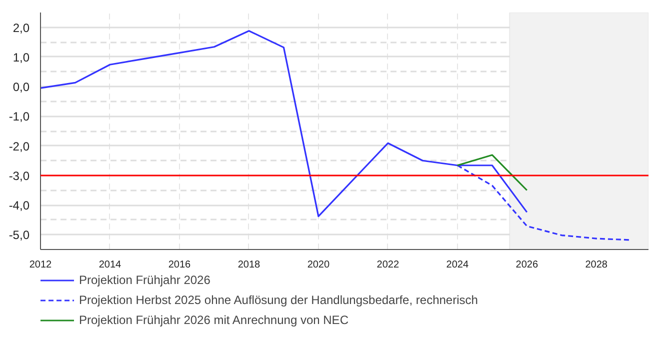  I want to click on y-tick-label: -3,0, so click(19, 175).